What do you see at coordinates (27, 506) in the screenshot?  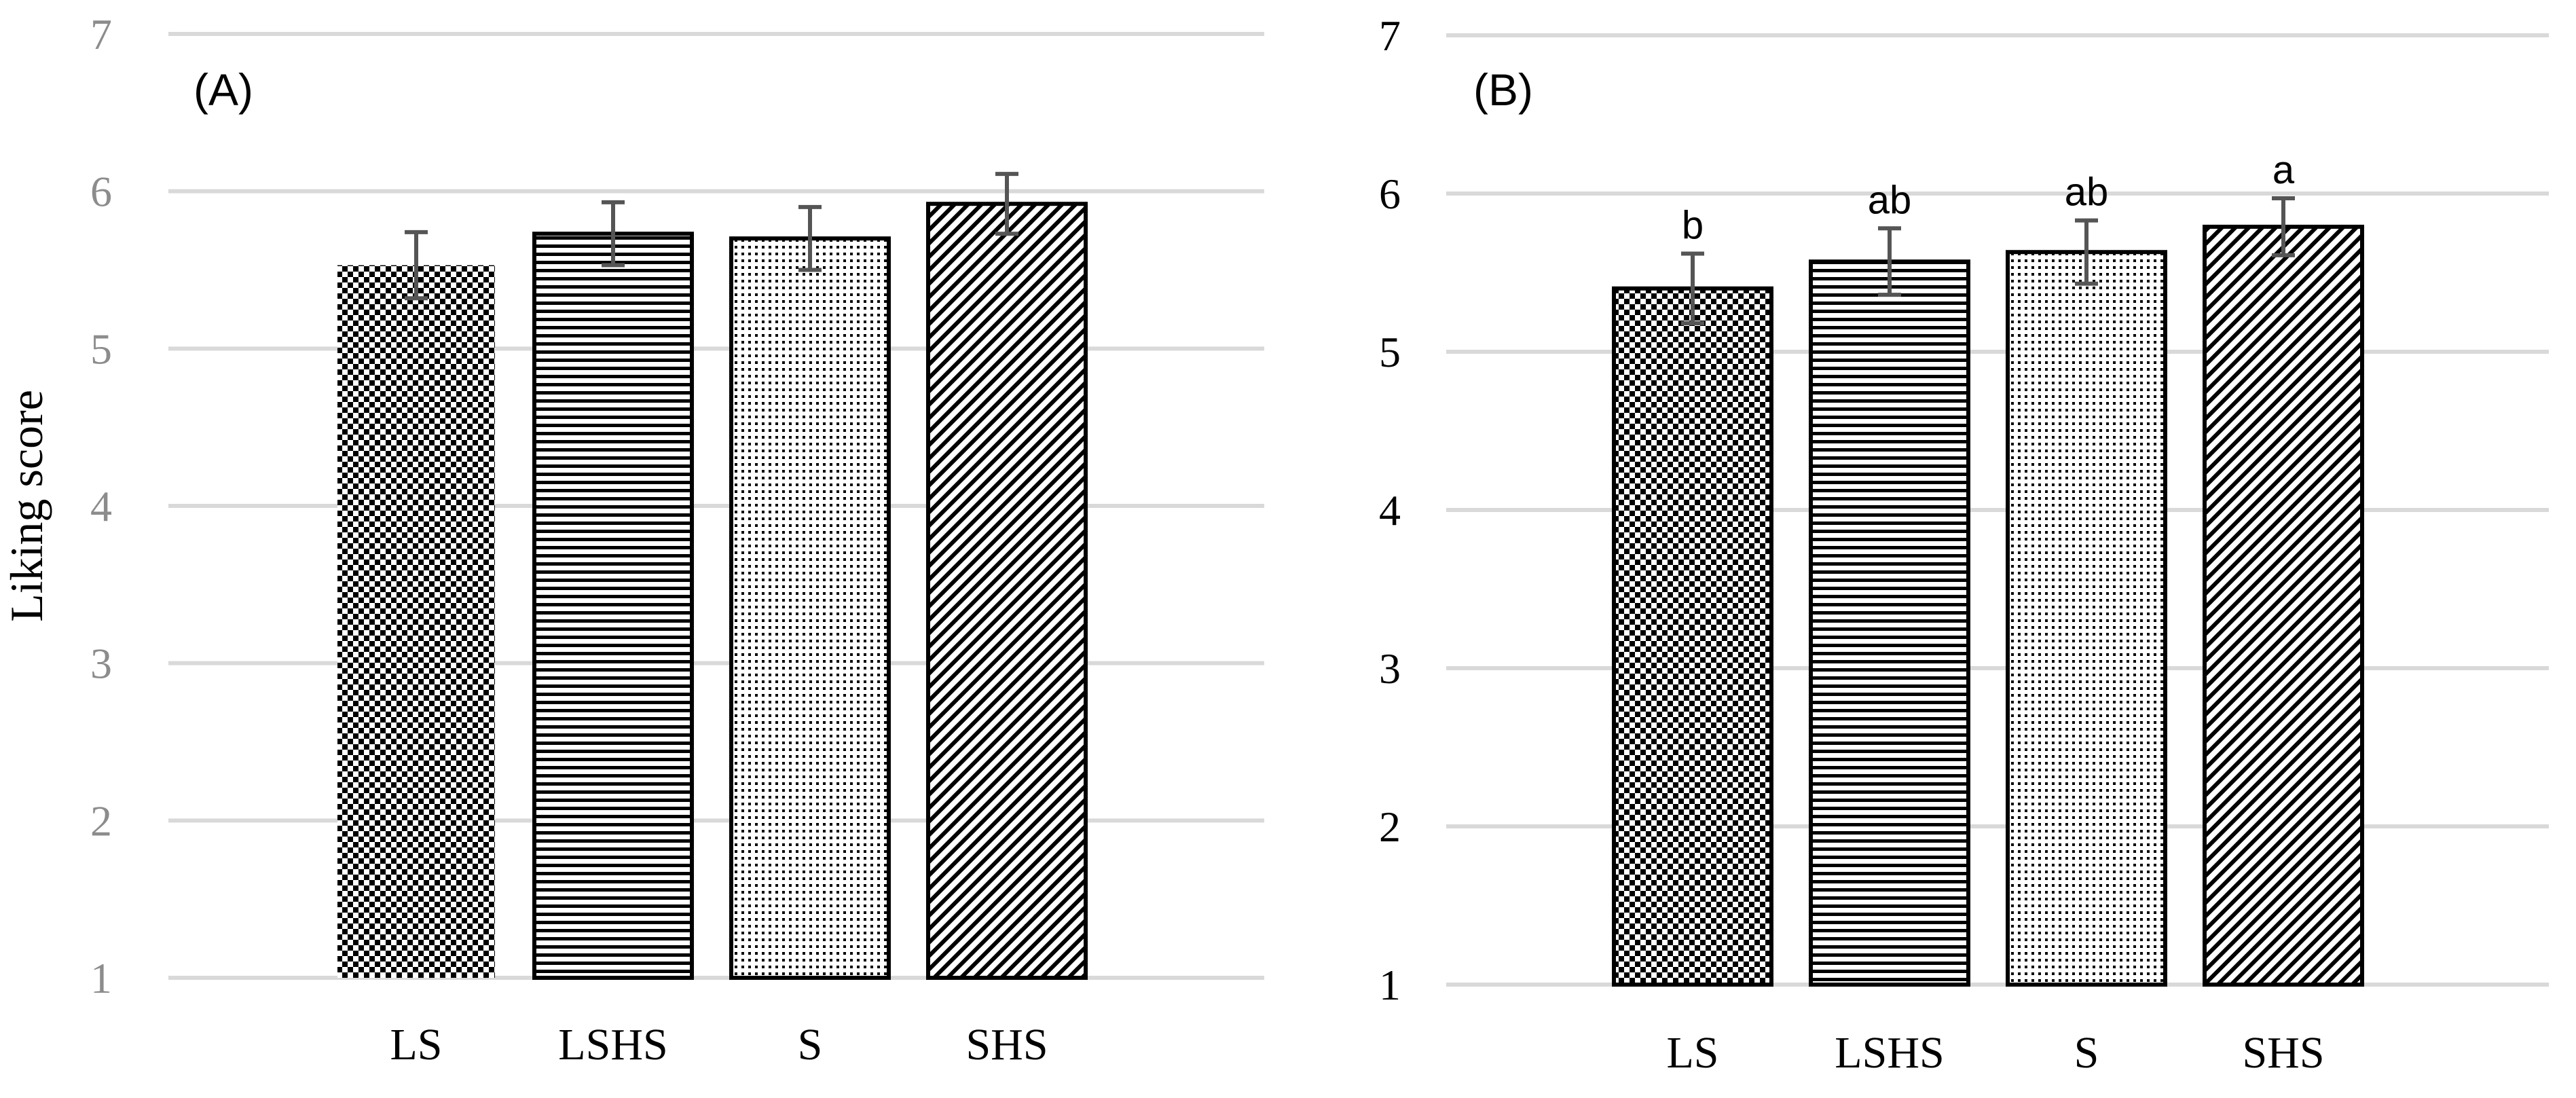 I see `y-axis-label: Liking score` at bounding box center [27, 506].